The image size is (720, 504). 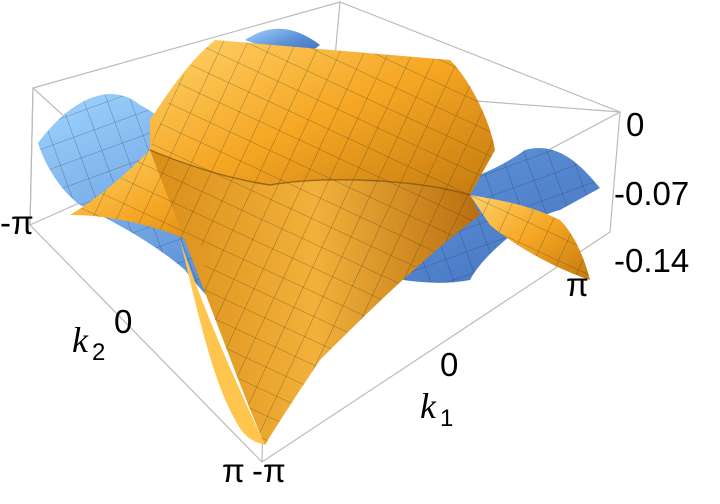 I want to click on y-axis-label: k 2, so click(x=88, y=343).